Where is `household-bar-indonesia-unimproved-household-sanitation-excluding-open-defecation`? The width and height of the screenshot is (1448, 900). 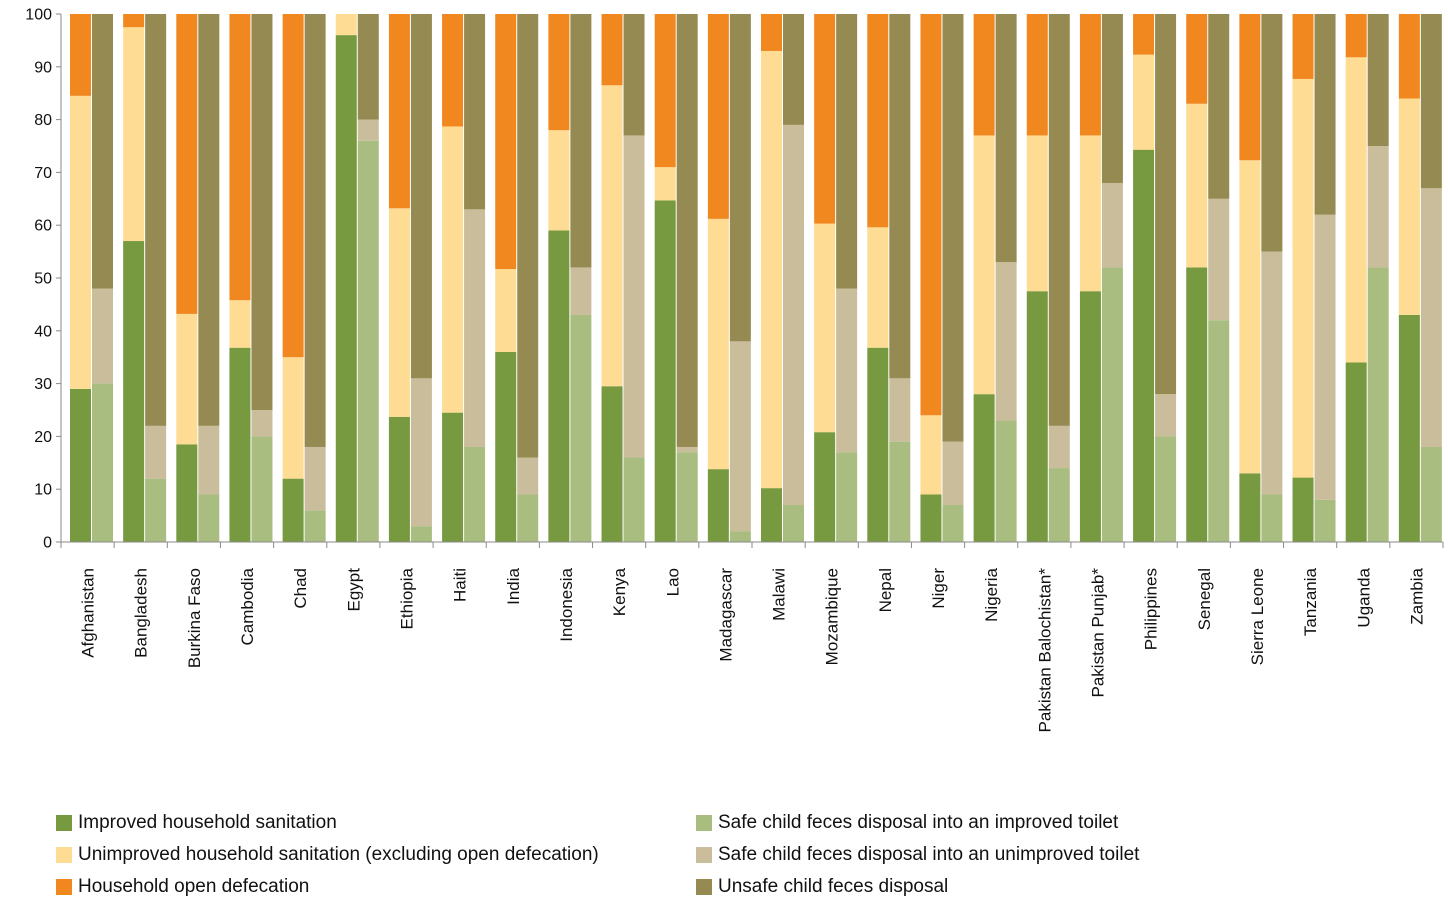
household-bar-indonesia-unimproved-household-sanitation-excluding-open-defecation is located at coordinates (559, 180).